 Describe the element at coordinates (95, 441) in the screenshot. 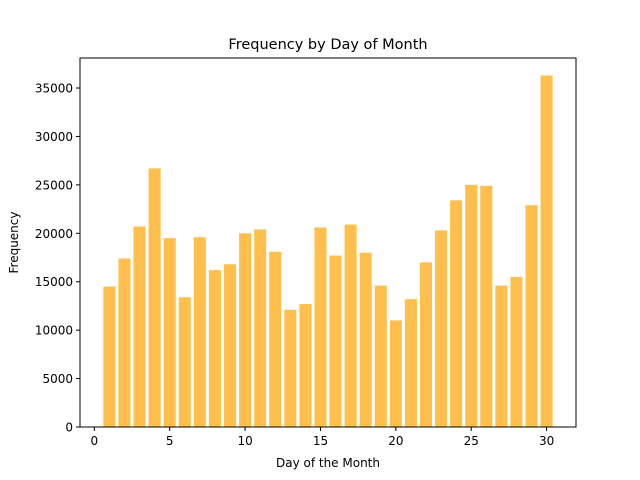

I see `x-tick-label: 0` at that location.